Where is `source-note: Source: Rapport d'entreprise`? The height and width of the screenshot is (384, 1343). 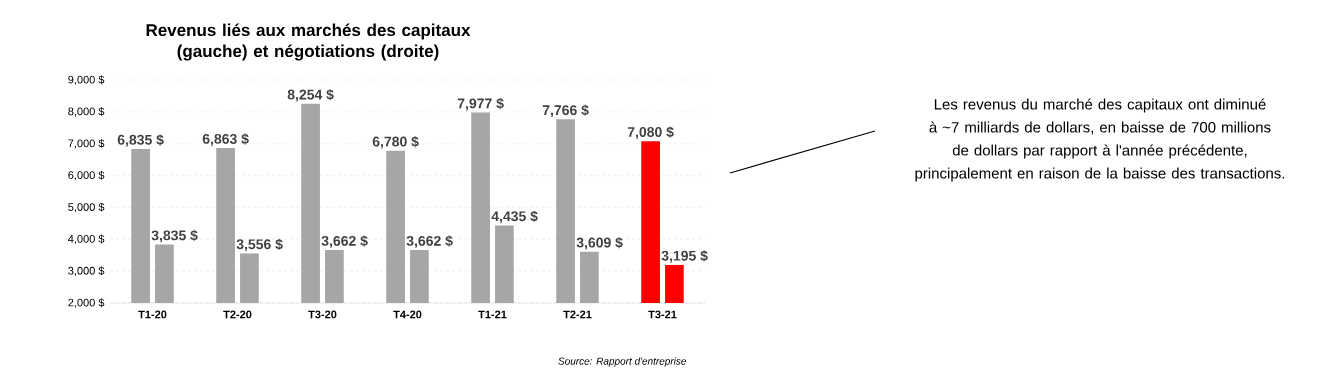 source-note: Source: Rapport d'entreprise is located at coordinates (622, 362).